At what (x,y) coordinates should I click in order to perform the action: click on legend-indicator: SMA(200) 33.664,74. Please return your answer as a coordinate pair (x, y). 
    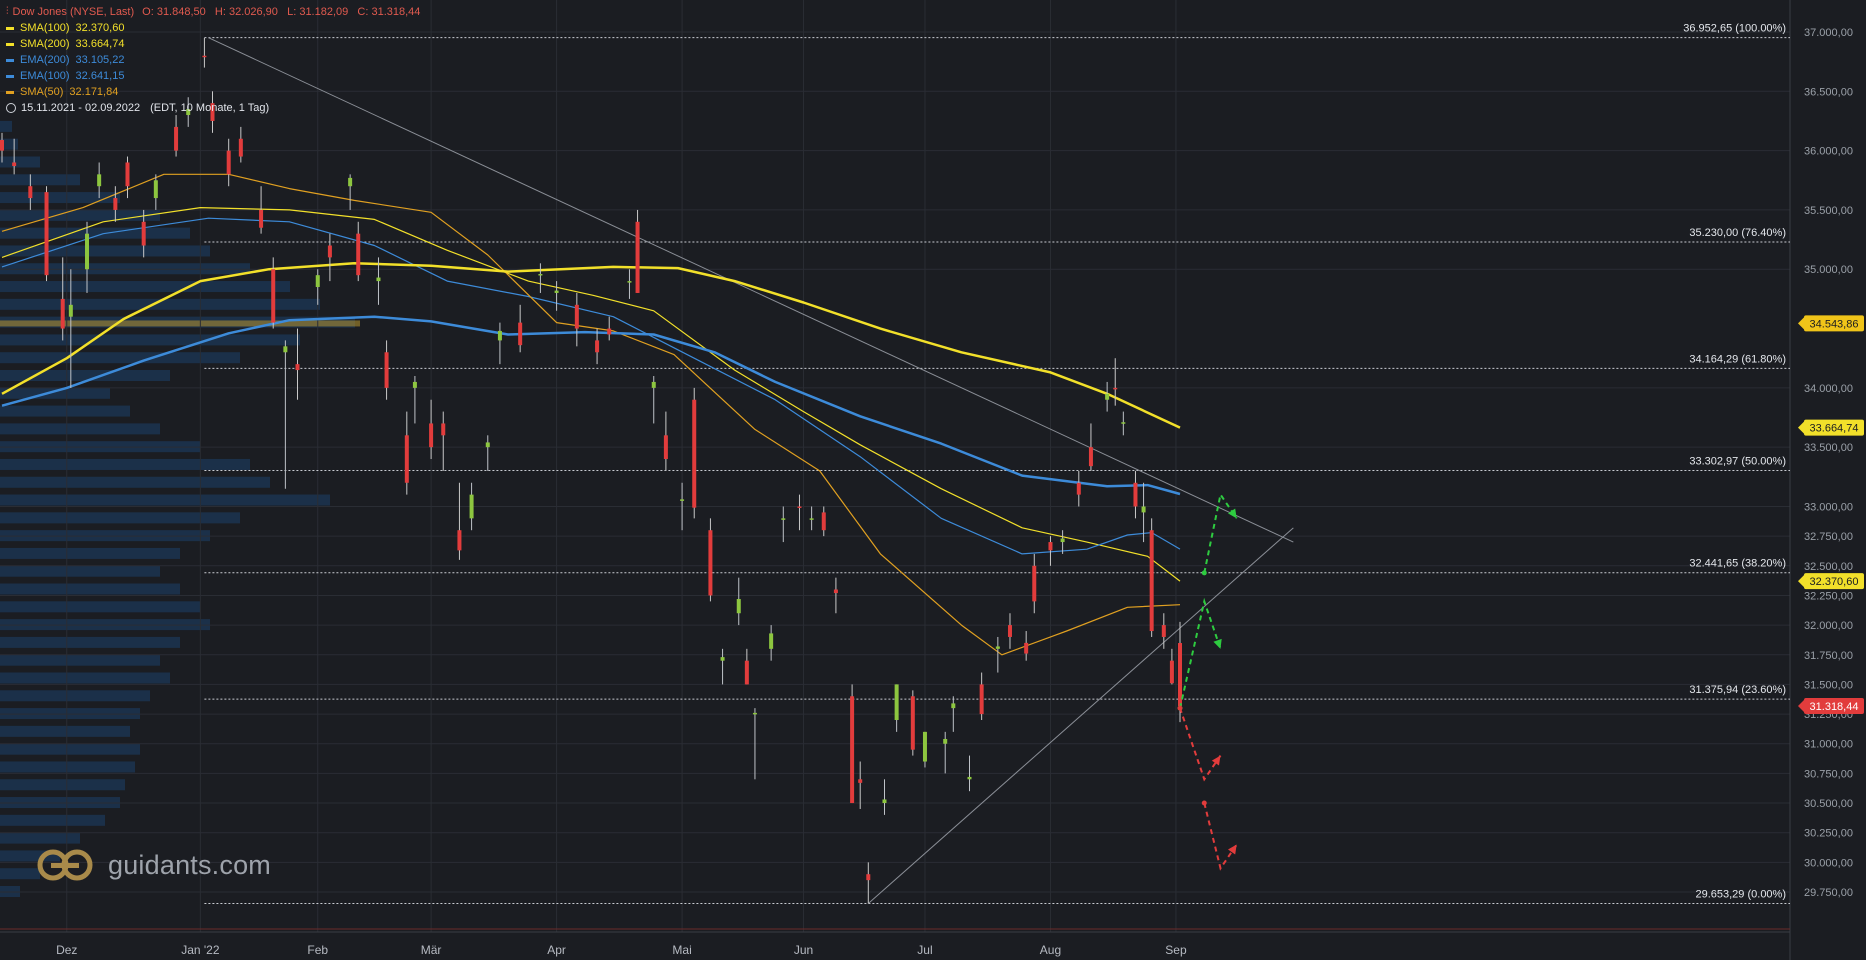
    Looking at the image, I should click on (213, 44).